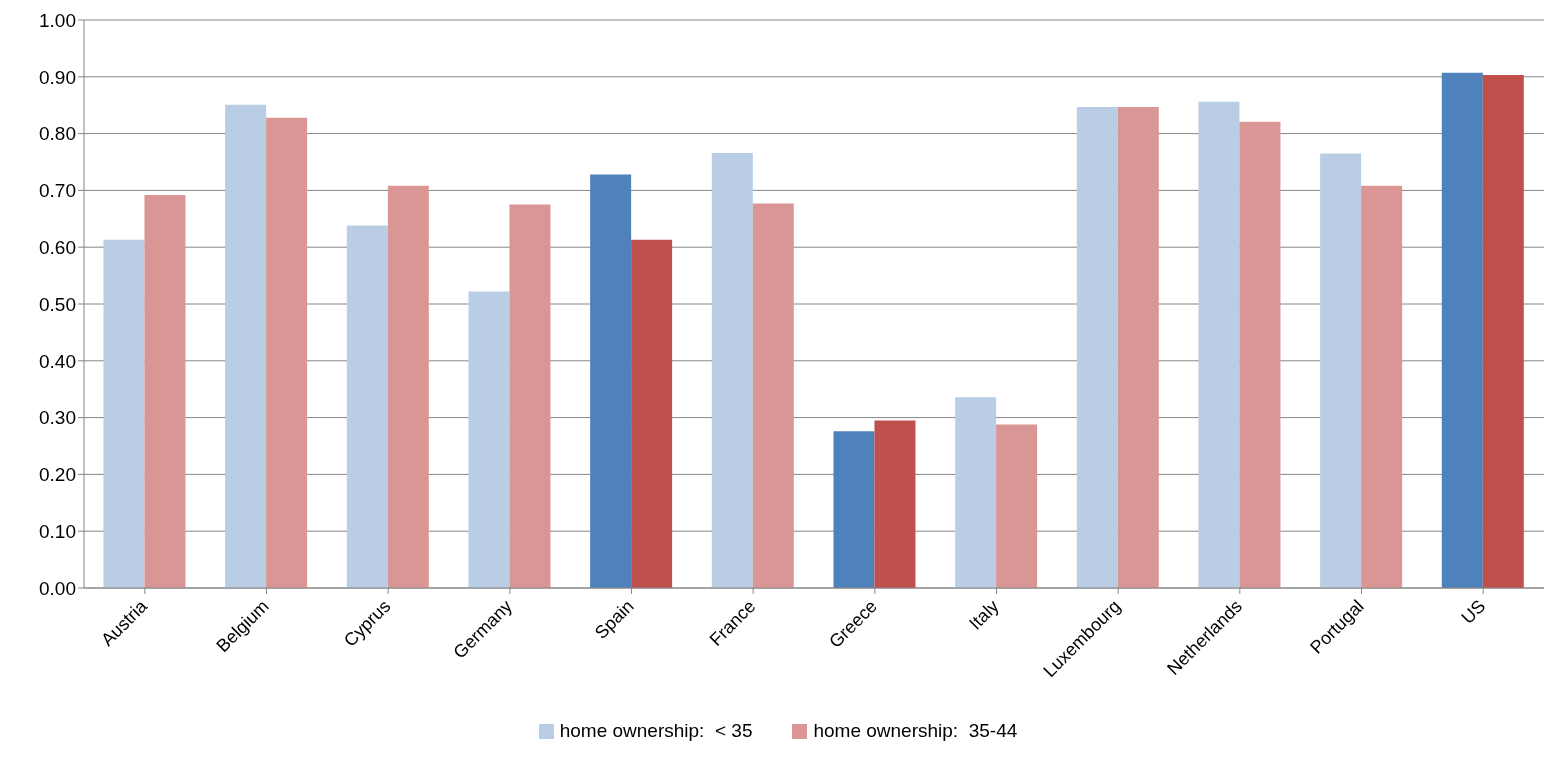  Describe the element at coordinates (57, 134) in the screenshot. I see `y-tick-label: 0.80` at that location.